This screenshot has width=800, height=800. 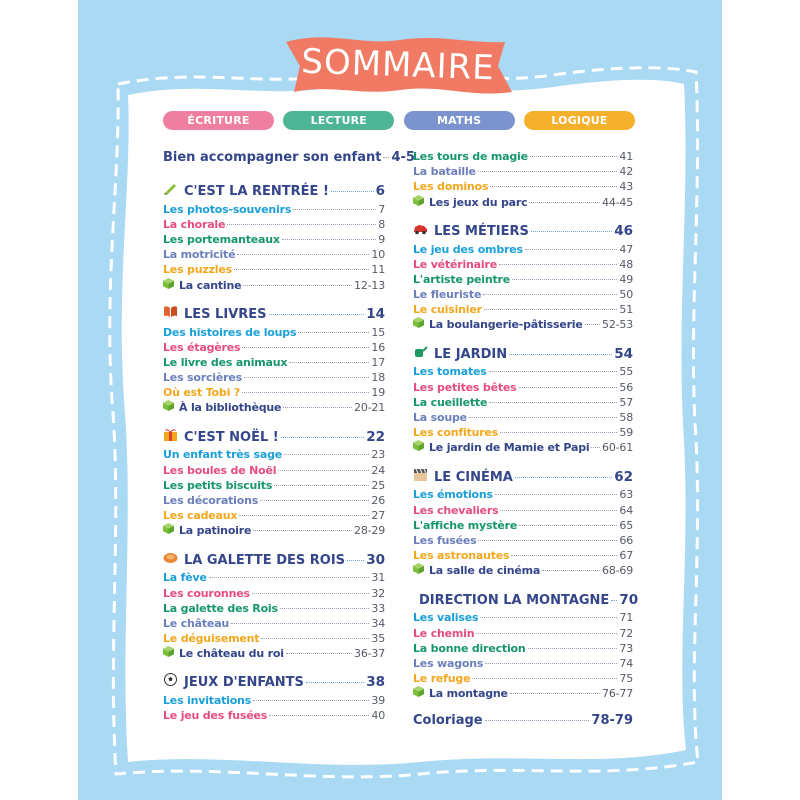 I want to click on toc-item: Les dominos 43, so click(x=523, y=186).